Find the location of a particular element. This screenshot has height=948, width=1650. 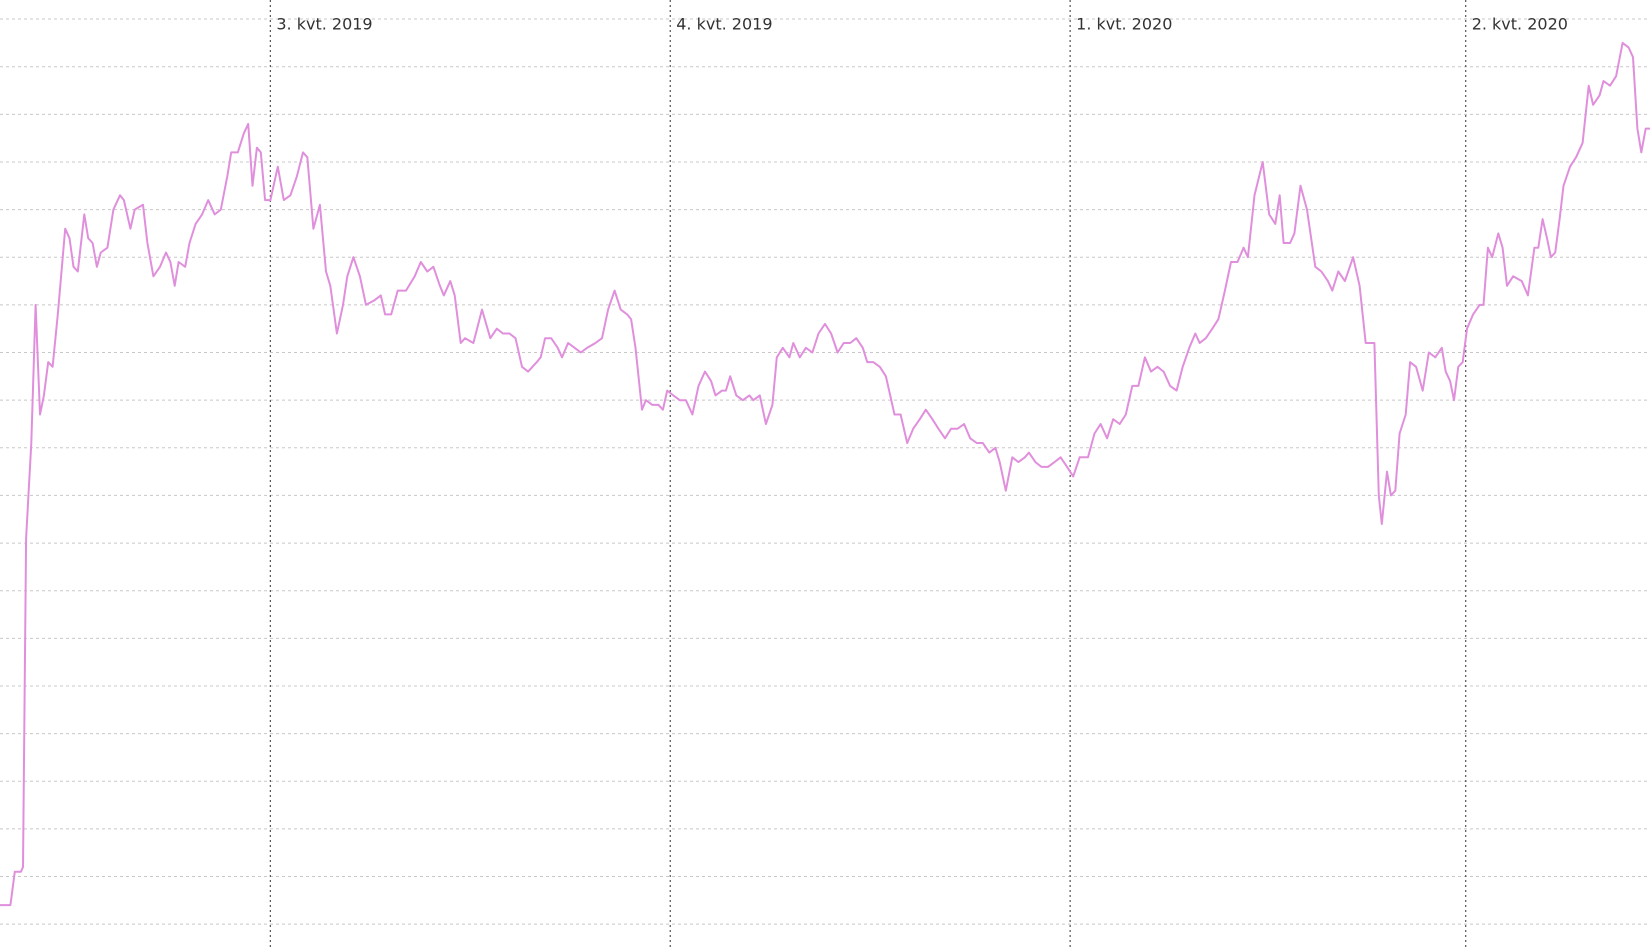

period-label: 2. kvt. 2020 is located at coordinates (1520, 24).